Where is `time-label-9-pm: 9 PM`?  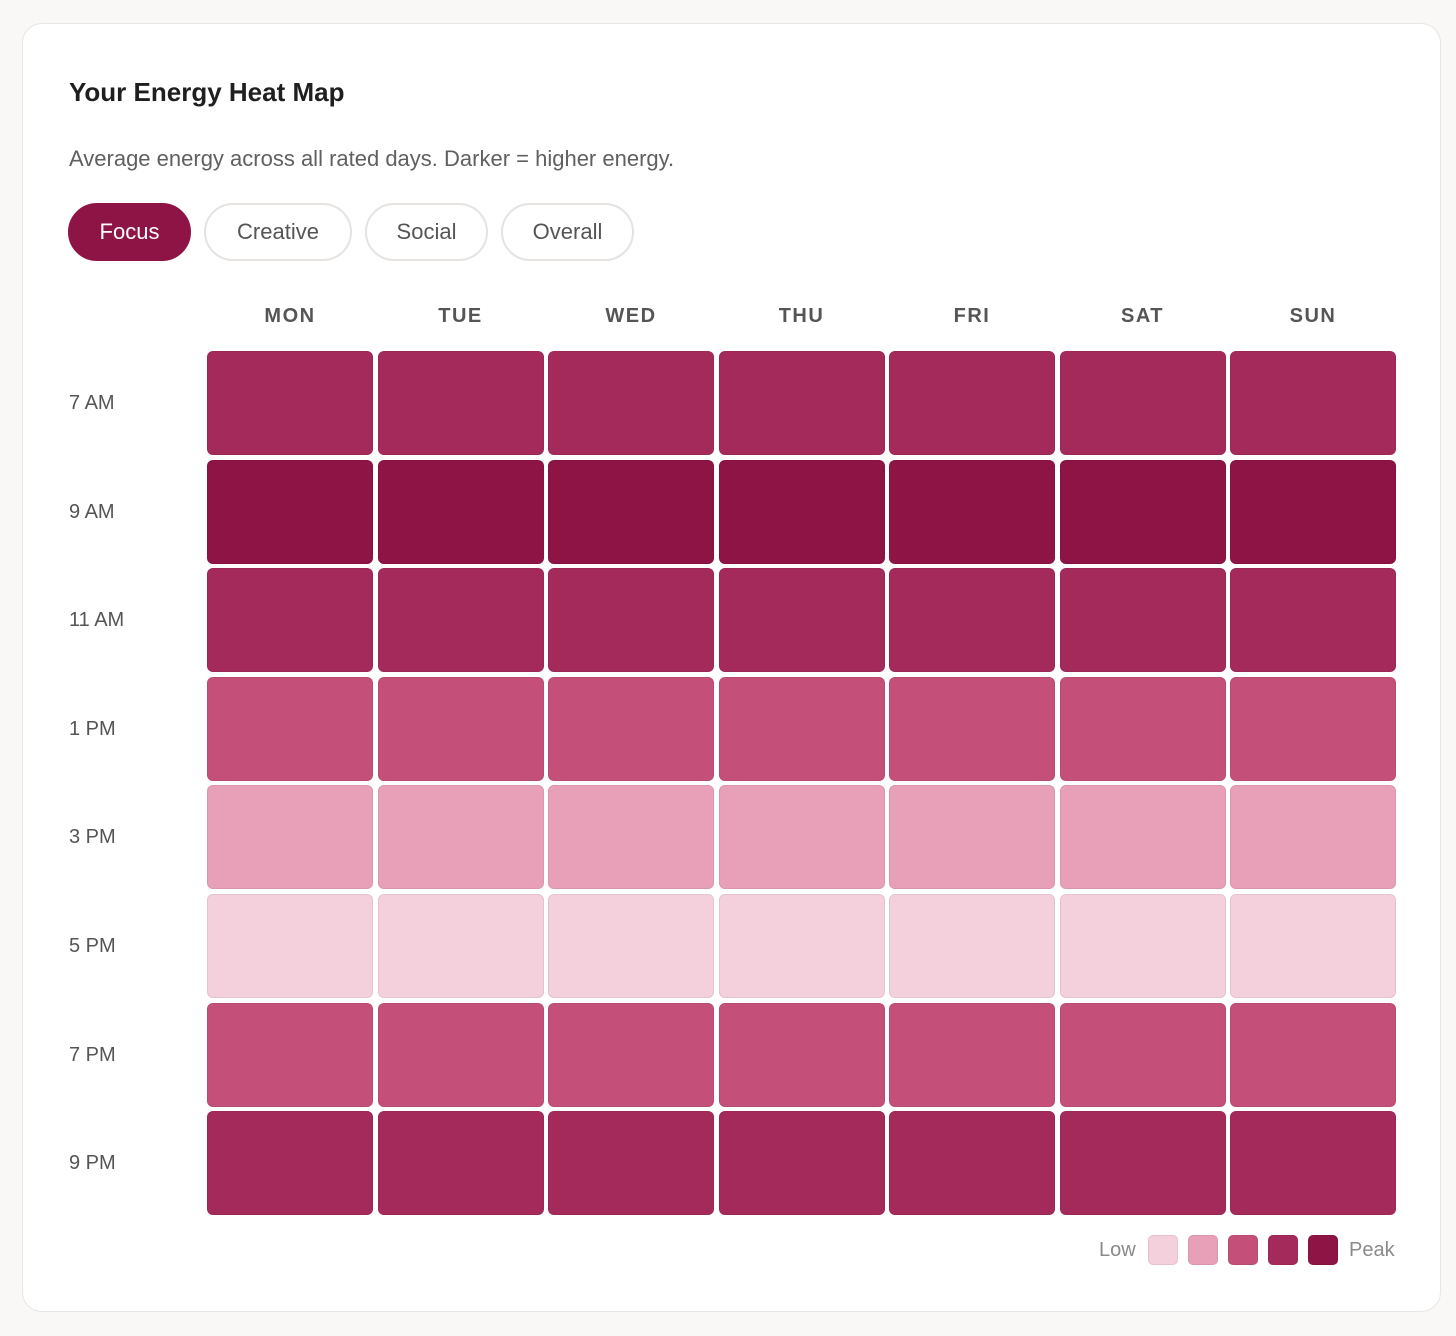 time-label-9-pm: 9 PM is located at coordinates (92, 1163).